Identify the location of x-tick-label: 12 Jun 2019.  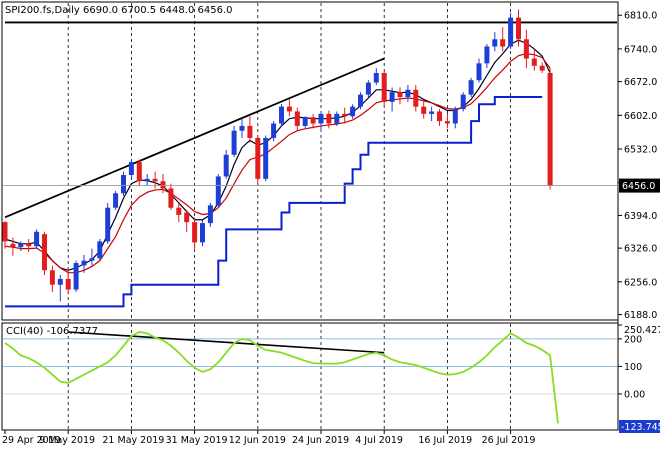
(257, 440).